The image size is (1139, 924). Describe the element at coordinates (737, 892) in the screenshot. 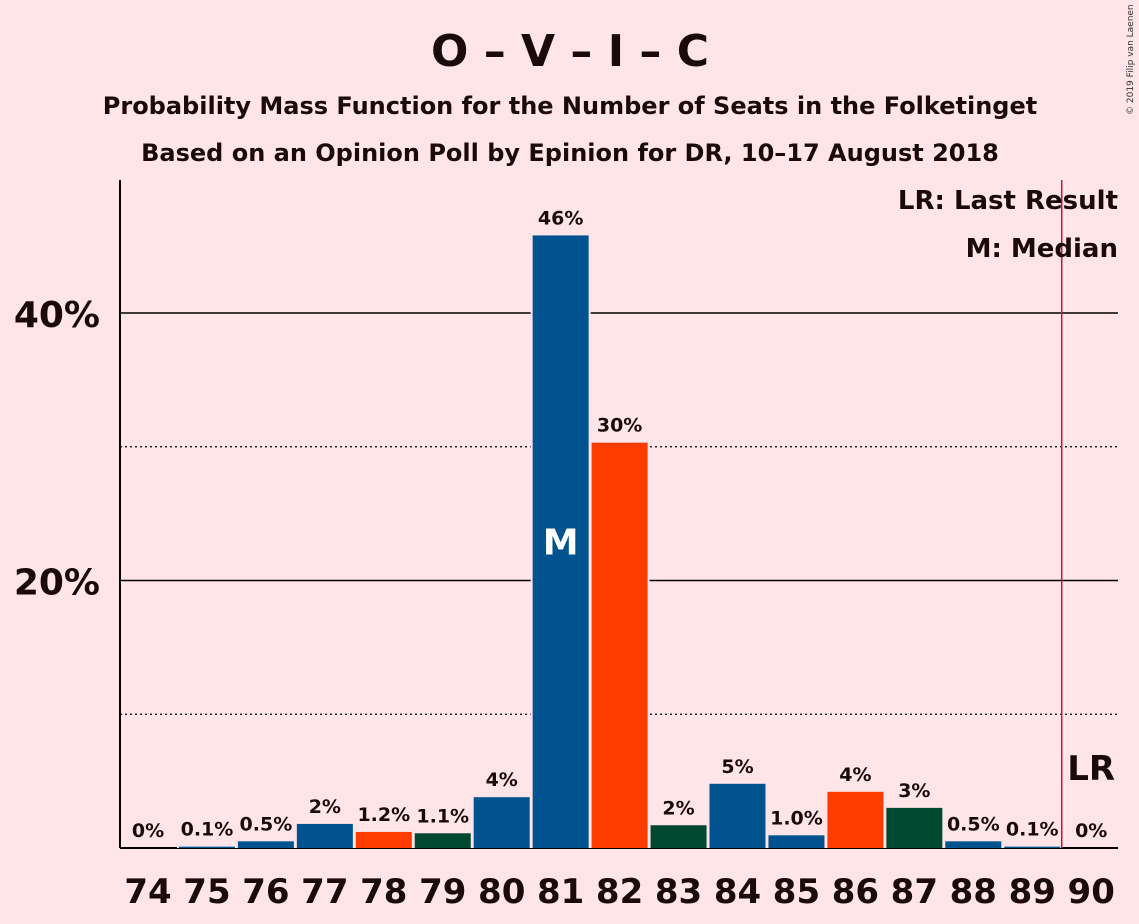

I see `x-tick-label: 84` at that location.